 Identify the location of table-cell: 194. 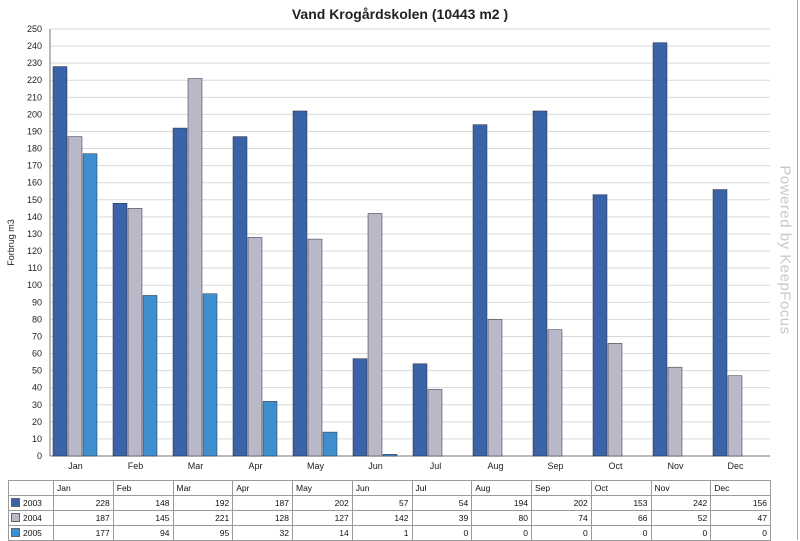
(501, 503).